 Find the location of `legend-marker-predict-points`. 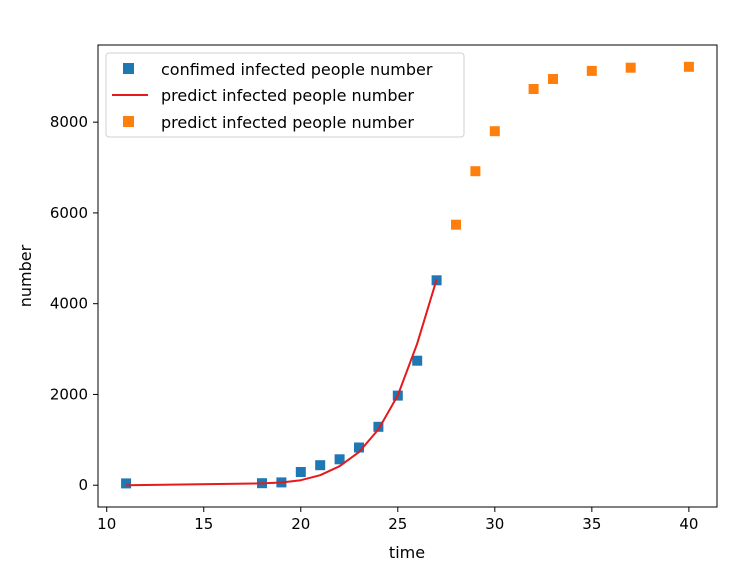

legend-marker-predict-points is located at coordinates (128, 121).